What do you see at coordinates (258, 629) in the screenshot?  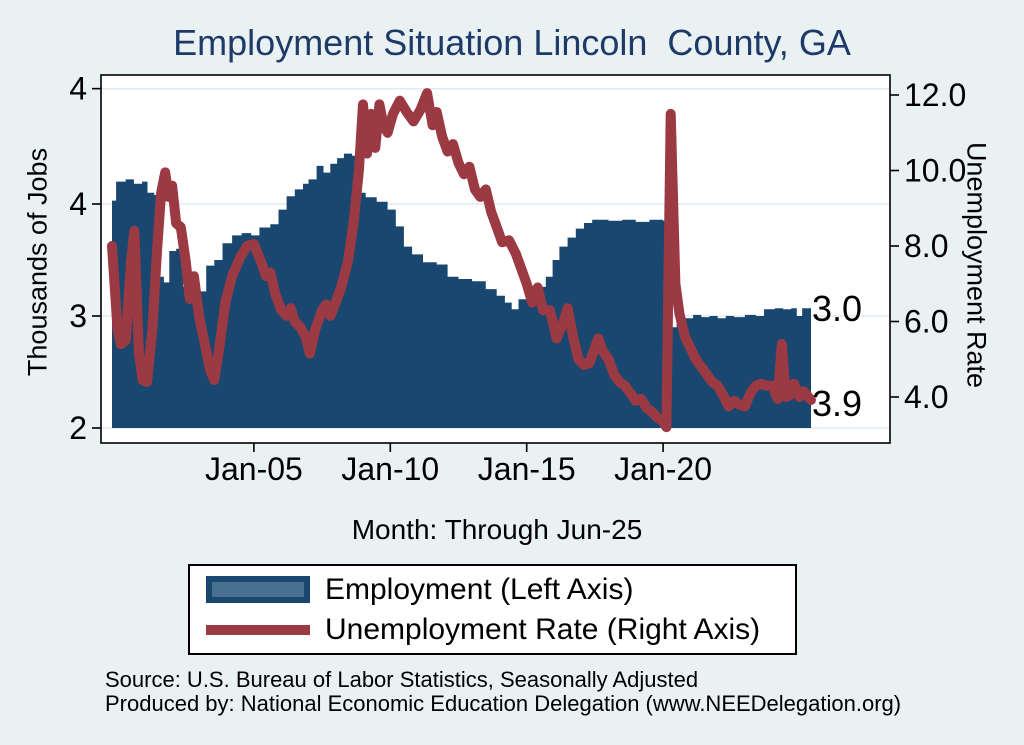 I see `unemployment-line-swatch` at bounding box center [258, 629].